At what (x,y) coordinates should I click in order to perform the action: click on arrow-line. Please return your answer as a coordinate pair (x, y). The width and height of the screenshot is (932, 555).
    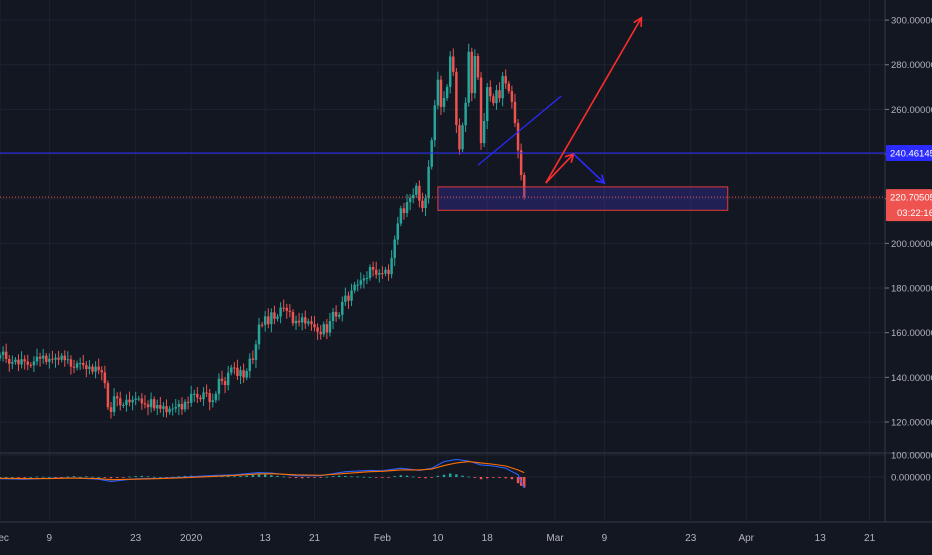
    Looking at the image, I should click on (594, 100).